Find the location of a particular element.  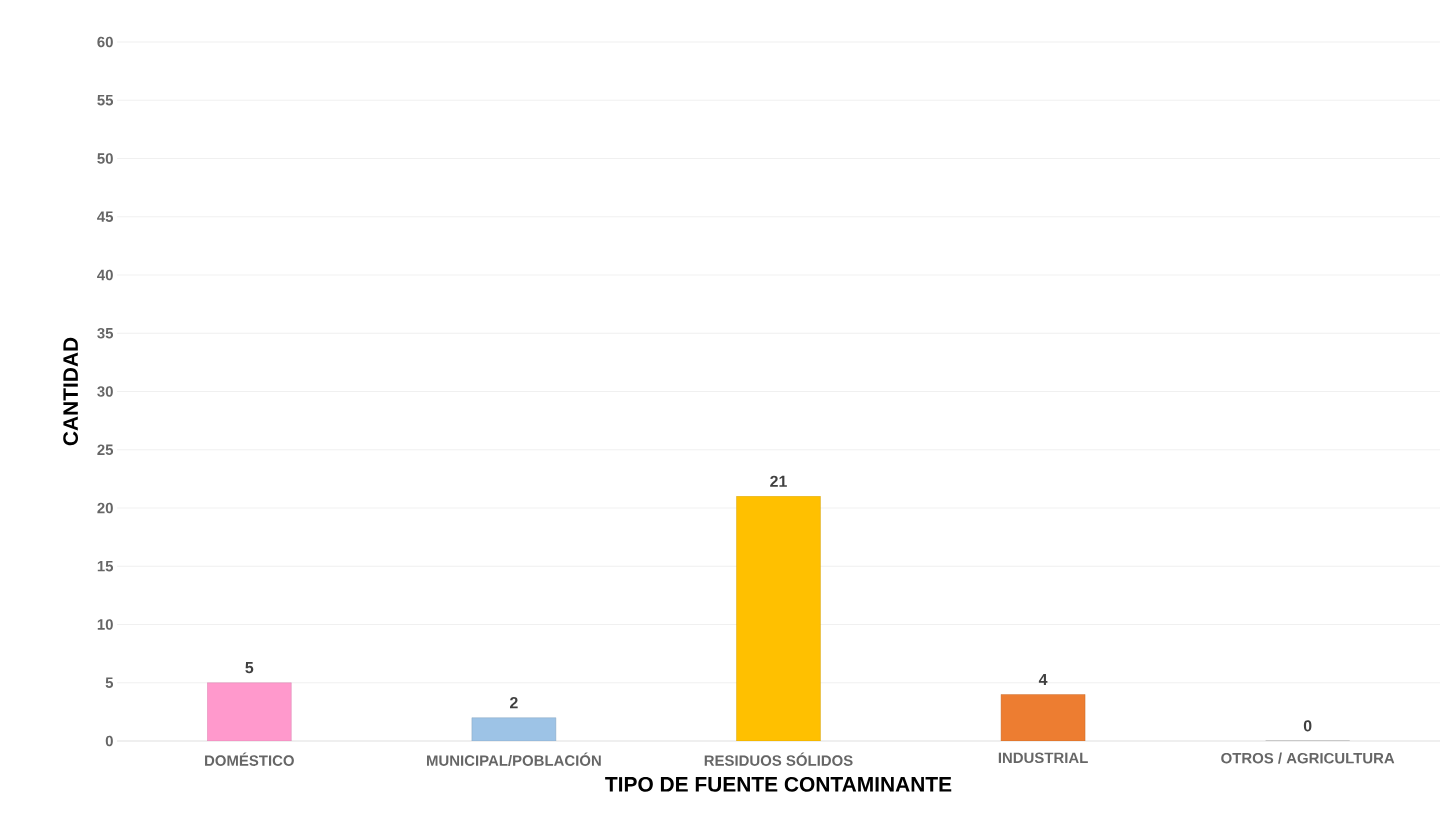

x-tick-label: RESIDUOS SÓLIDOS is located at coordinates (778, 759).